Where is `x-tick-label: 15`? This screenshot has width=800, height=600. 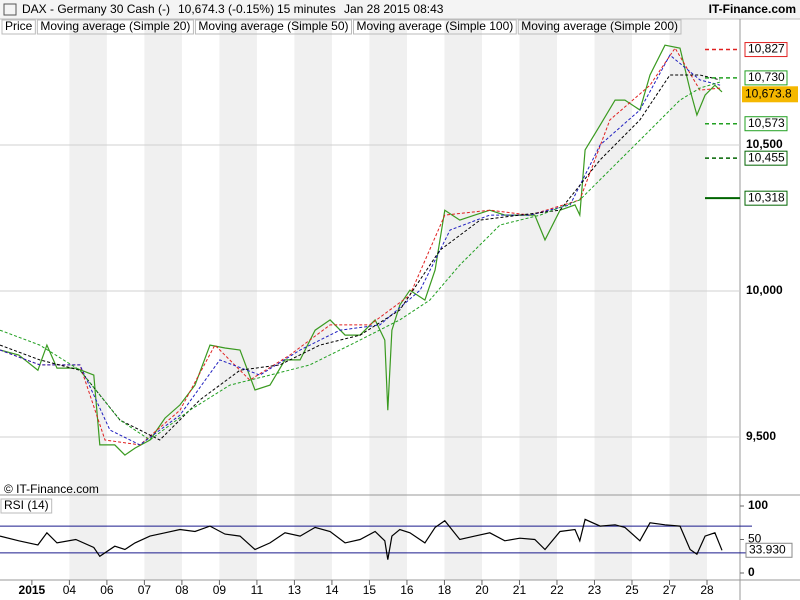
x-tick-label: 15 is located at coordinates (370, 590).